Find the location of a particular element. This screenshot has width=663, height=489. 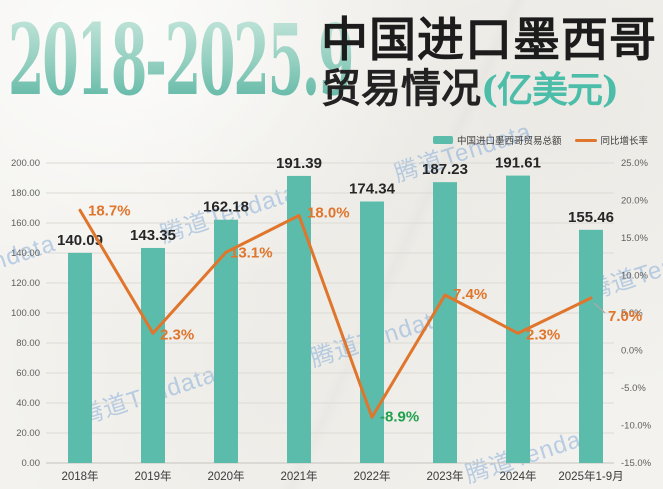

legend-item-line: 同比增长率 is located at coordinates (611, 140).